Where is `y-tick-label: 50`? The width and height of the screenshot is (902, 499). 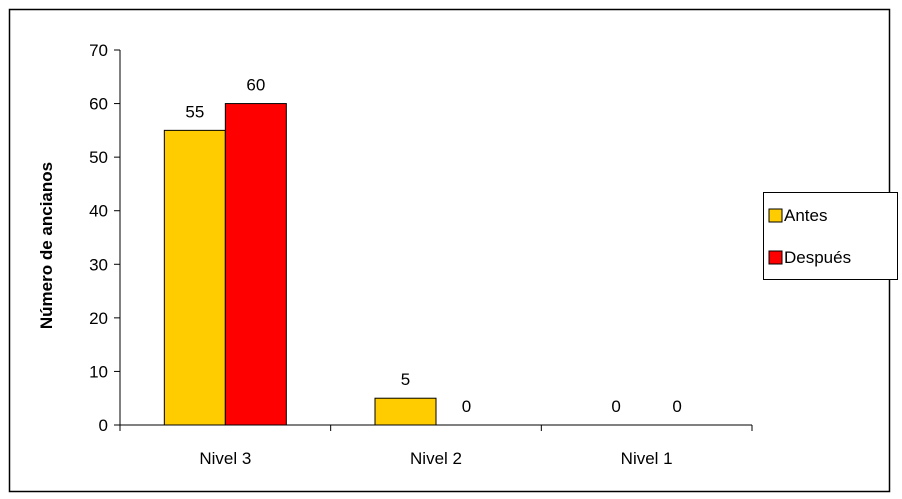 y-tick-label: 50 is located at coordinates (98, 157).